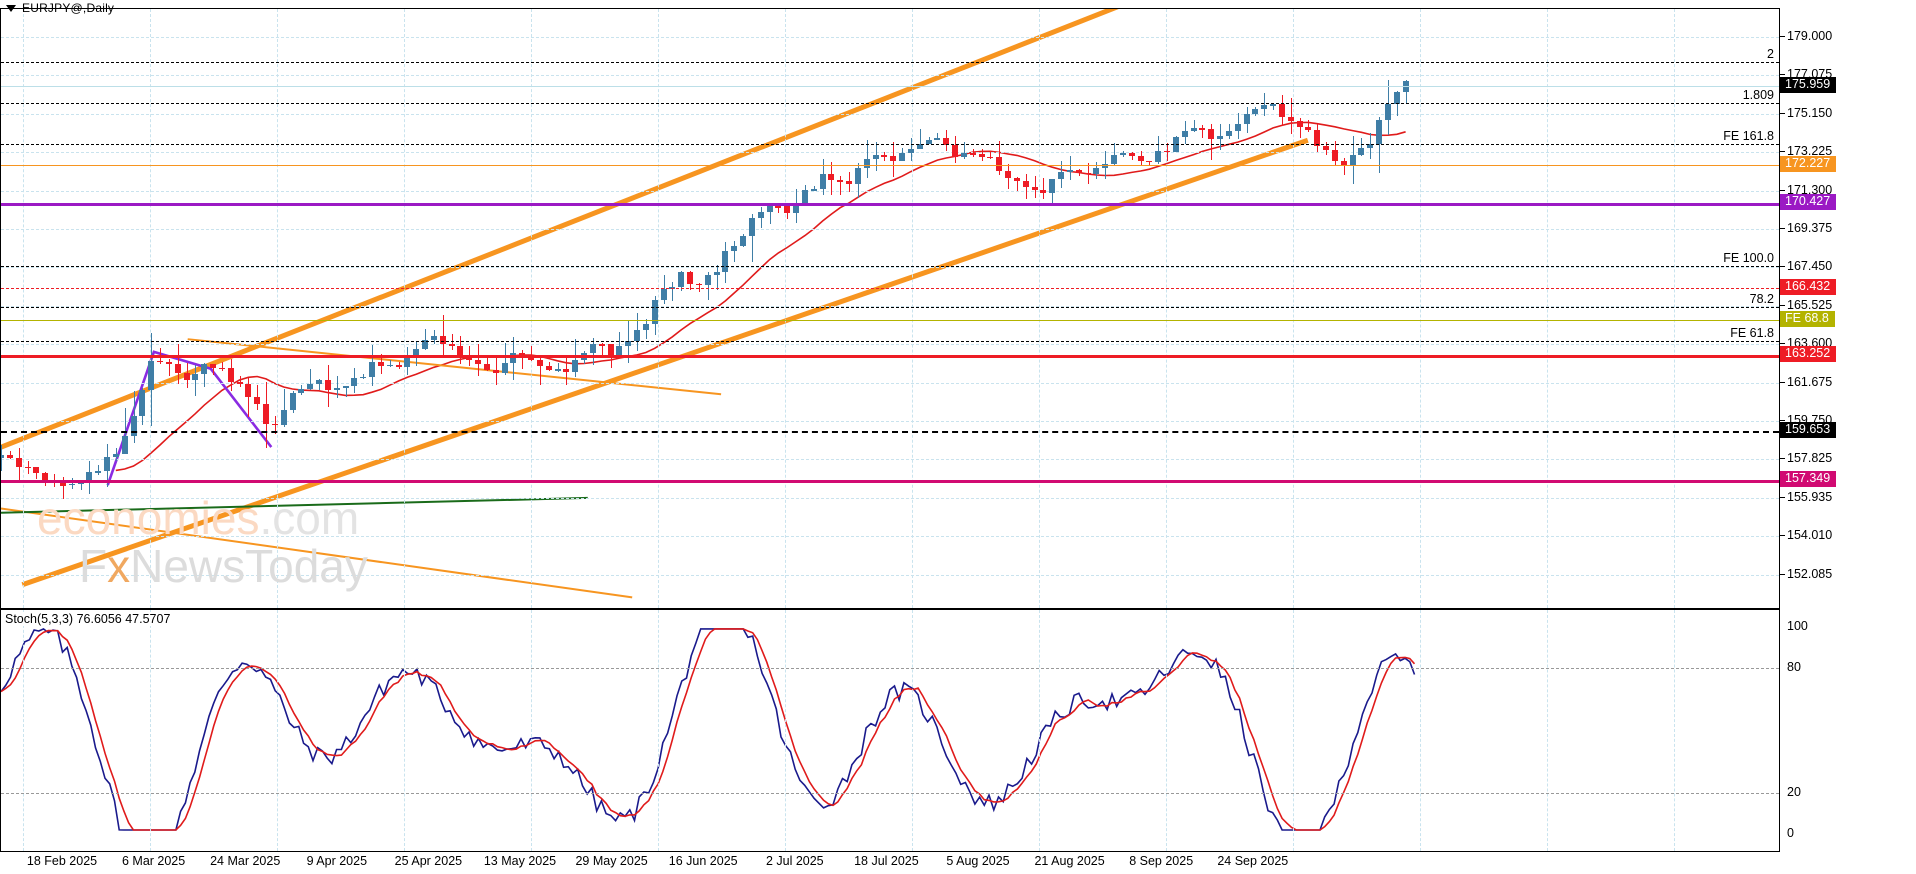  Describe the element at coordinates (245, 861) in the screenshot. I see `date-axis-label: 24 Mar 2025` at that location.